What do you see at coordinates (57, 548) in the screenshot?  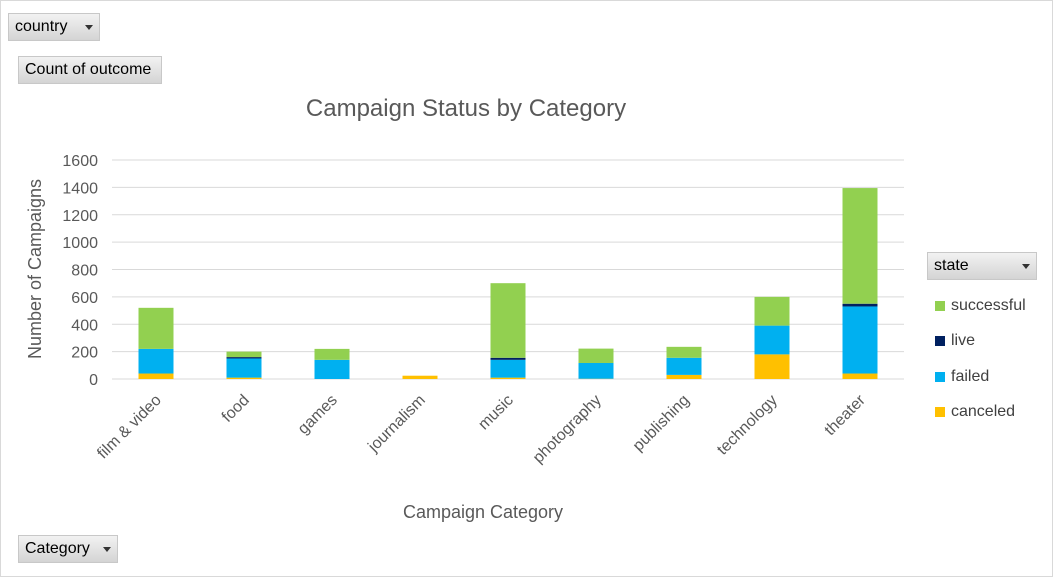 I see `category-filter-label: Category` at bounding box center [57, 548].